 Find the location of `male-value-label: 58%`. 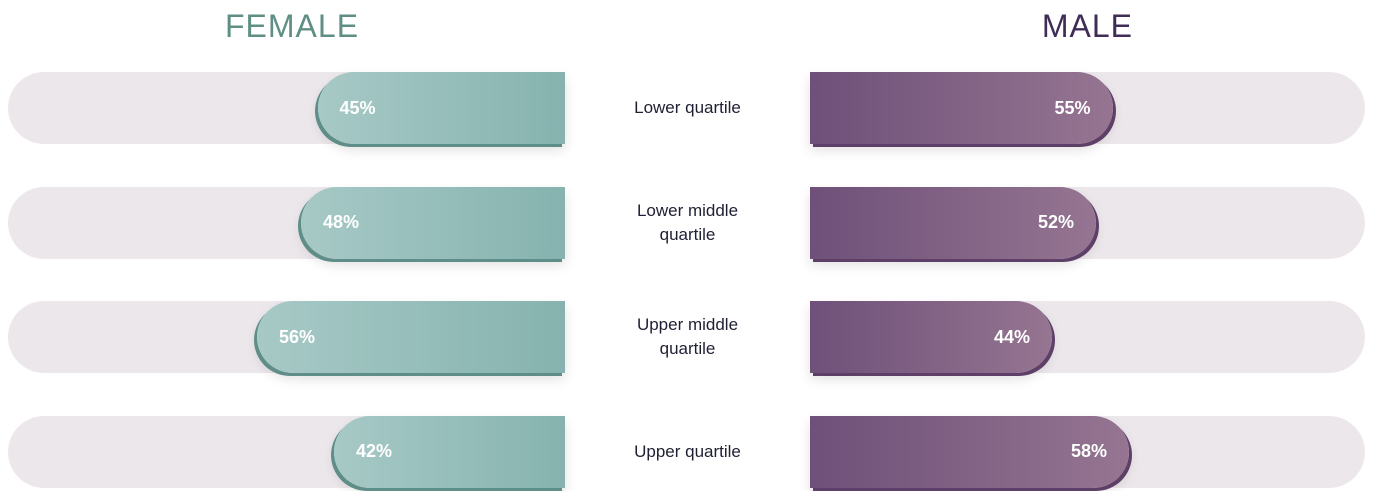

male-value-label: 58% is located at coordinates (1088, 451).